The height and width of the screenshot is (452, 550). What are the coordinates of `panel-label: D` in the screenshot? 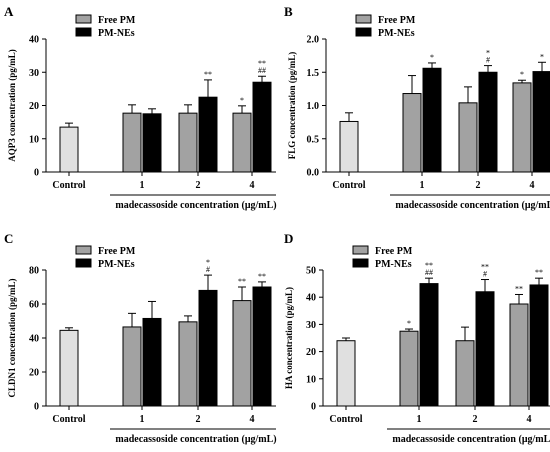 It's located at (288, 238).